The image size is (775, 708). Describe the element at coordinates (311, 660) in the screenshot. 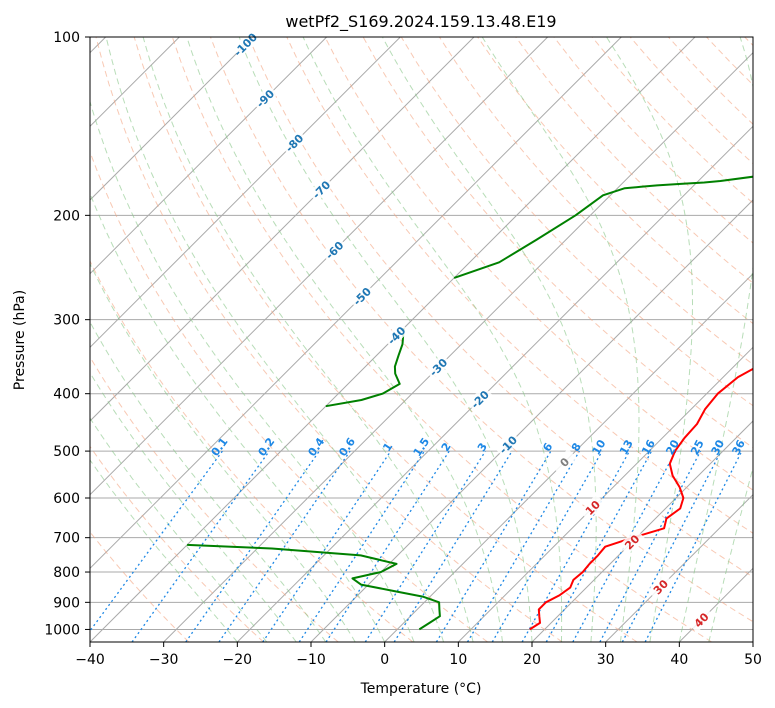

I see `x-tick-label: −10` at that location.